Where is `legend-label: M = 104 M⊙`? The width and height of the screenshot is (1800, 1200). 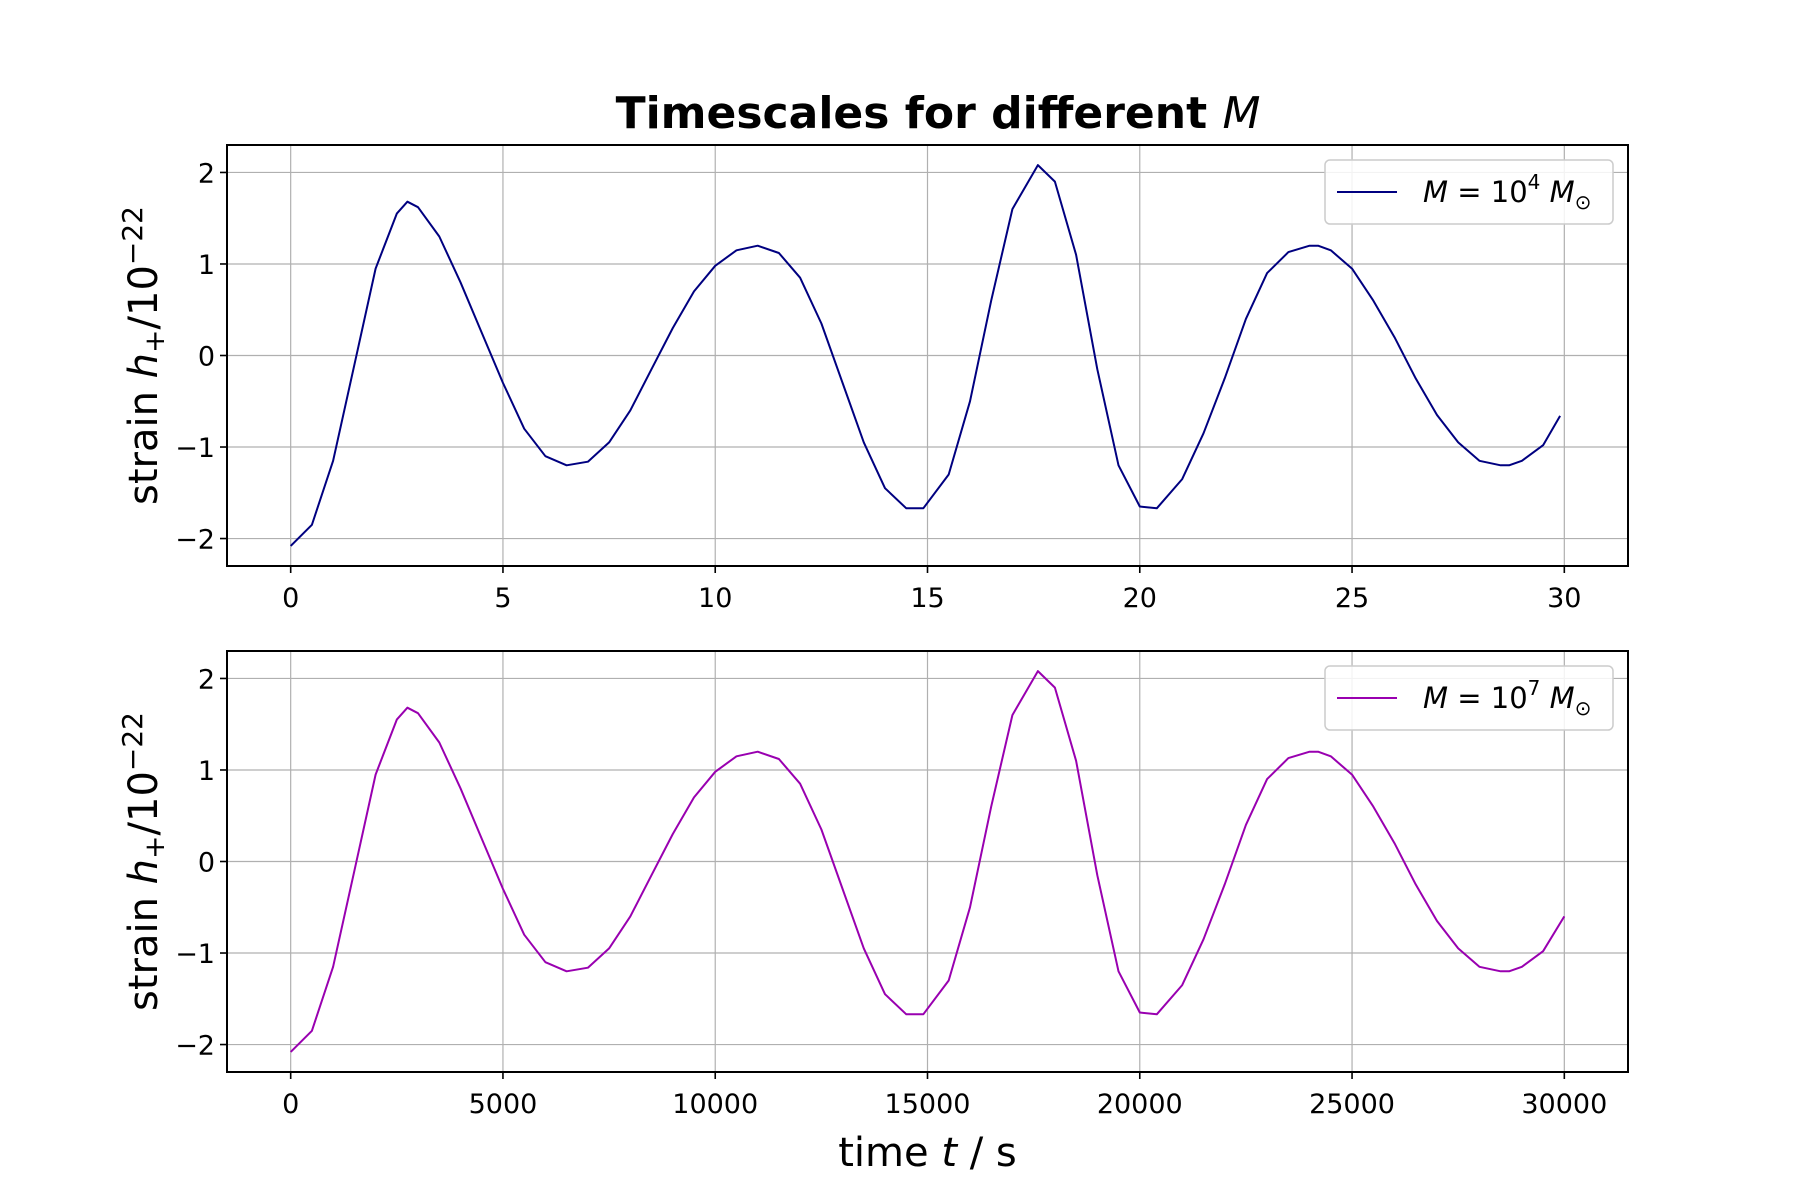 legend-label: M = 104 M⊙ is located at coordinates (1507, 192).